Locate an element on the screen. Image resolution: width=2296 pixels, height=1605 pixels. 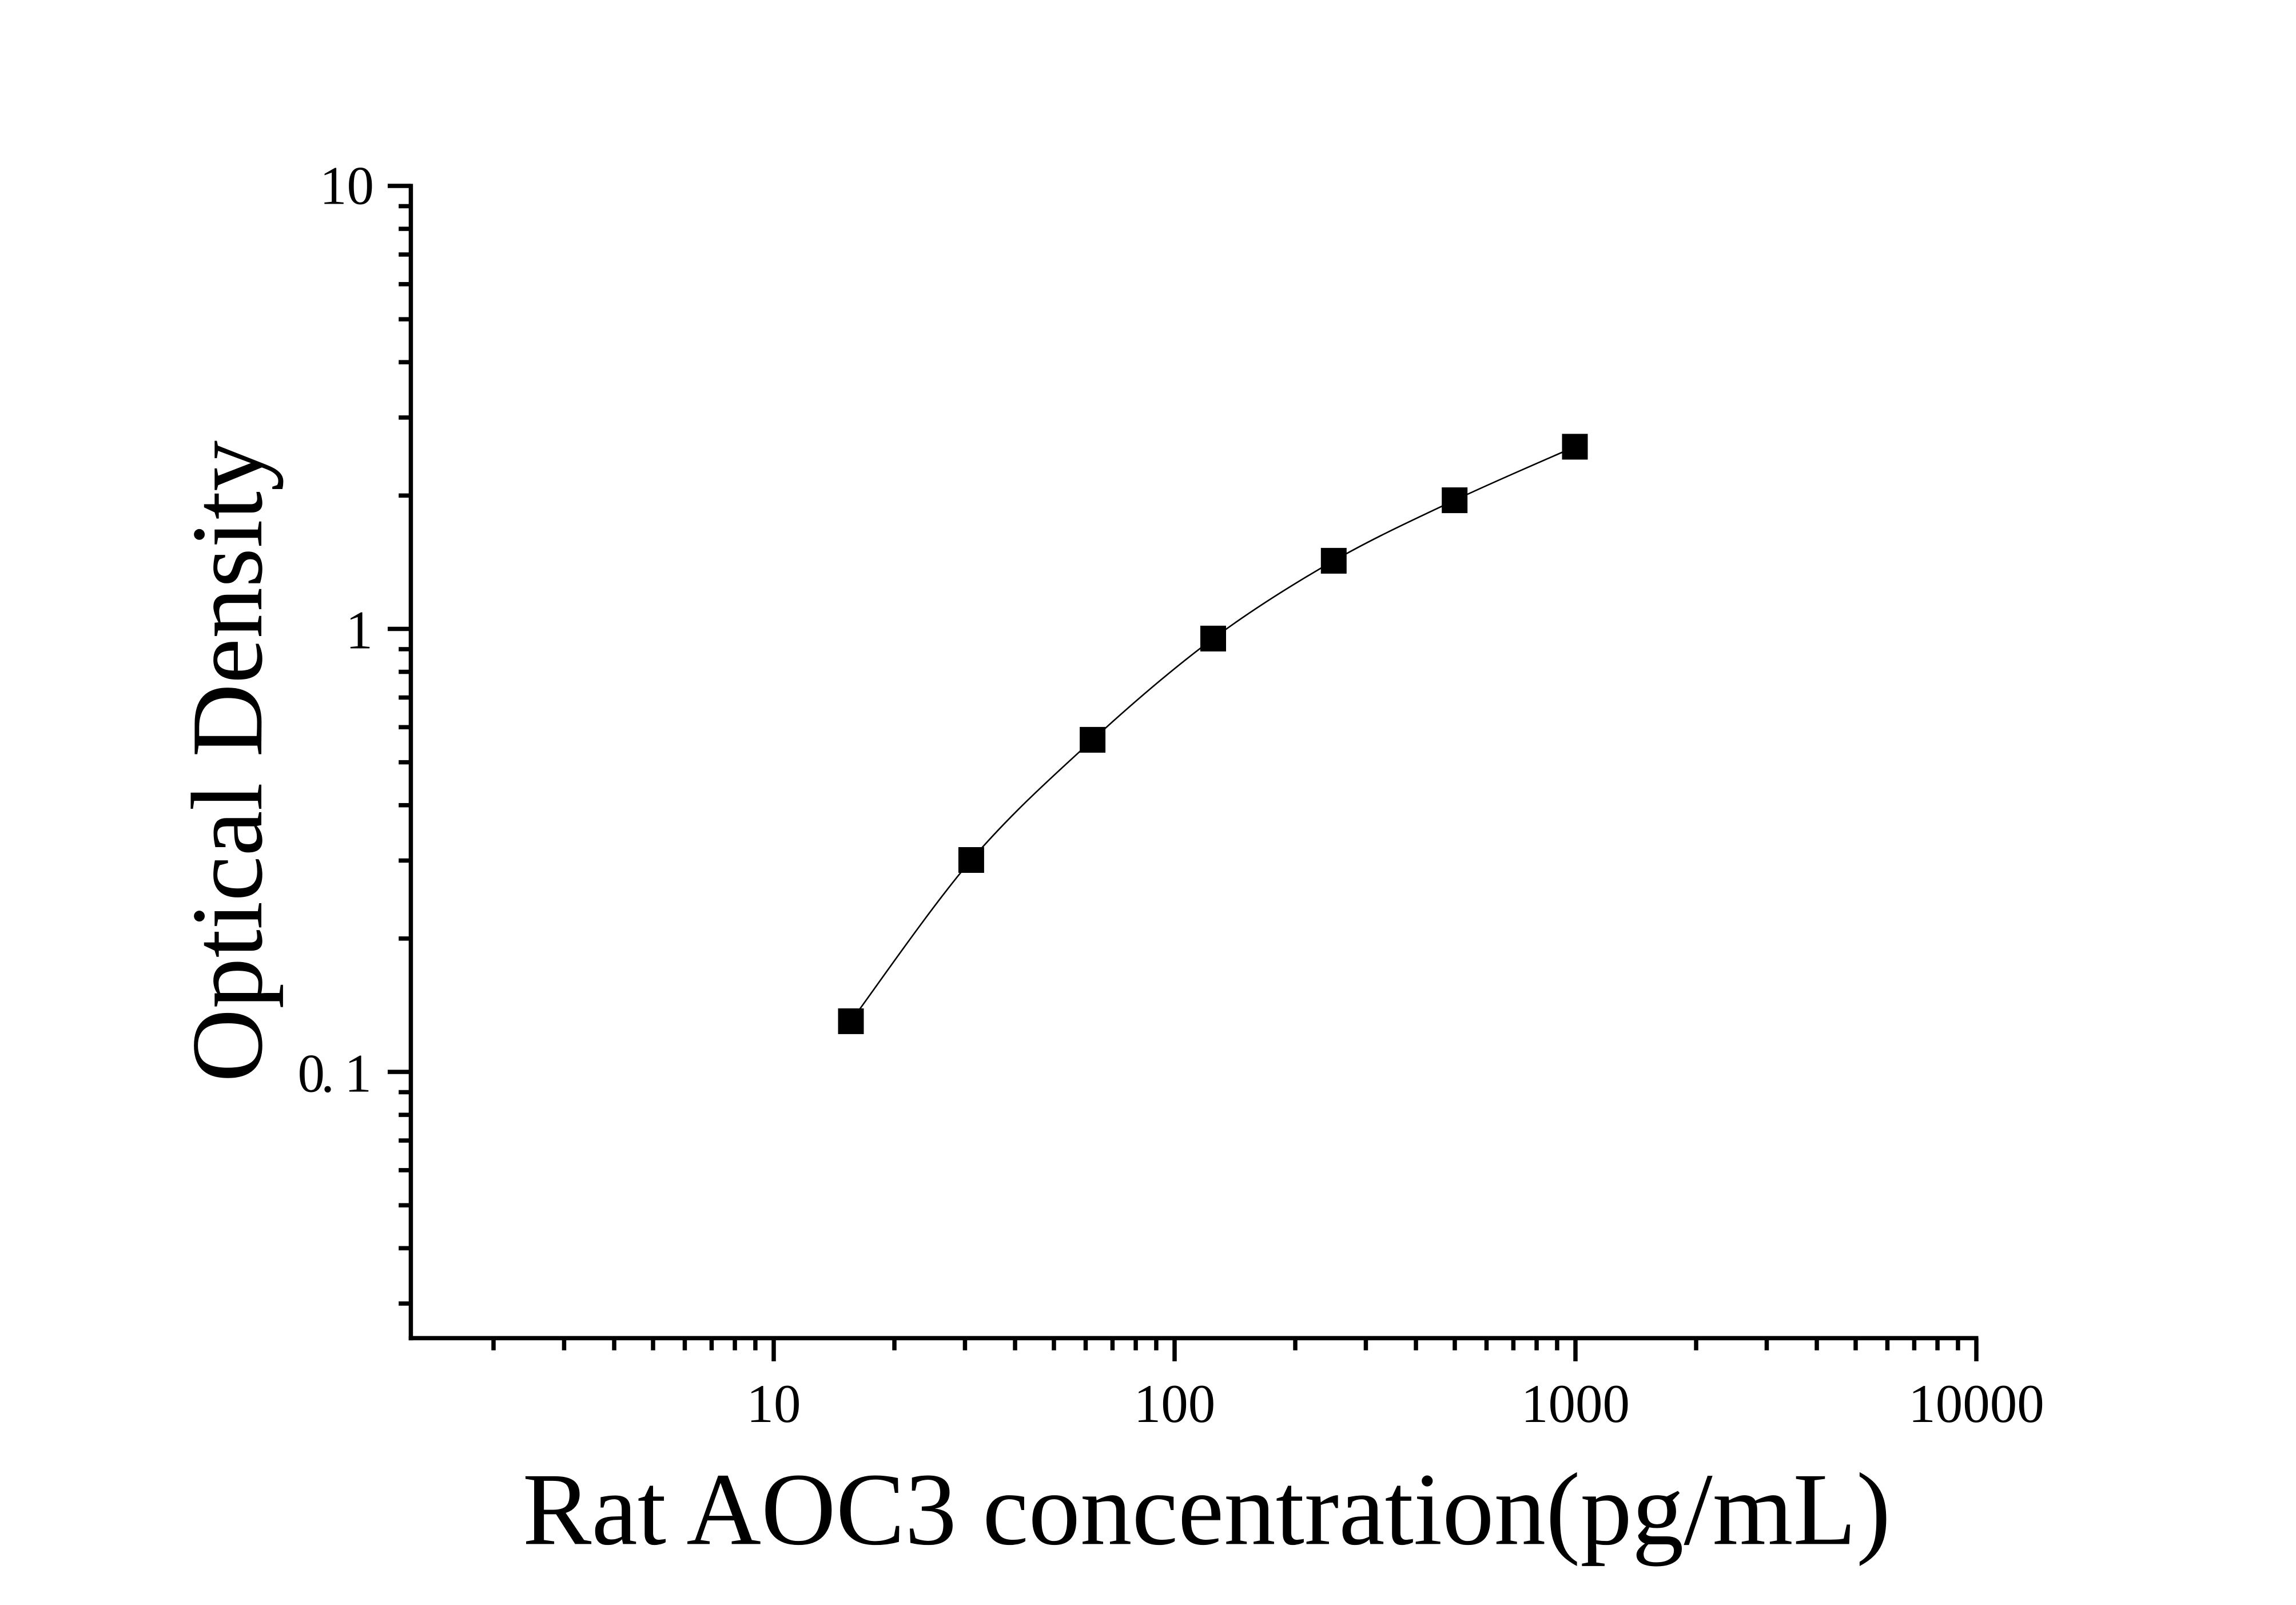
svg-text: Optical Density is located at coordinates (227, 761).